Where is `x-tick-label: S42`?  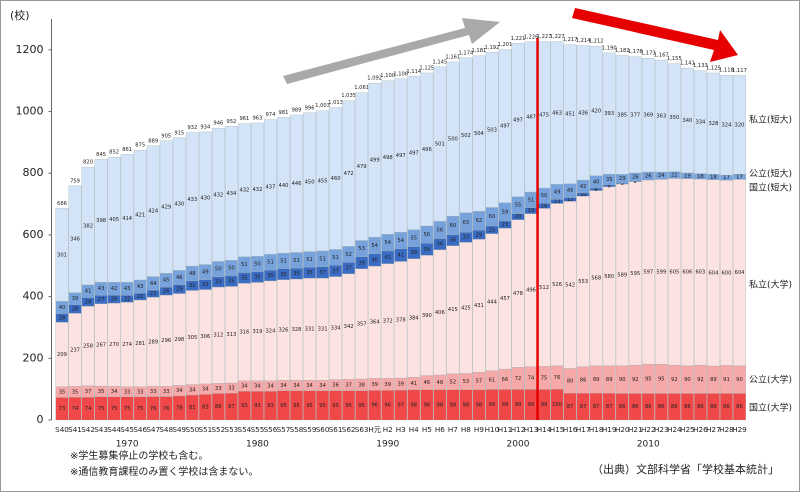
x-tick-label: S42 is located at coordinates (88, 429).